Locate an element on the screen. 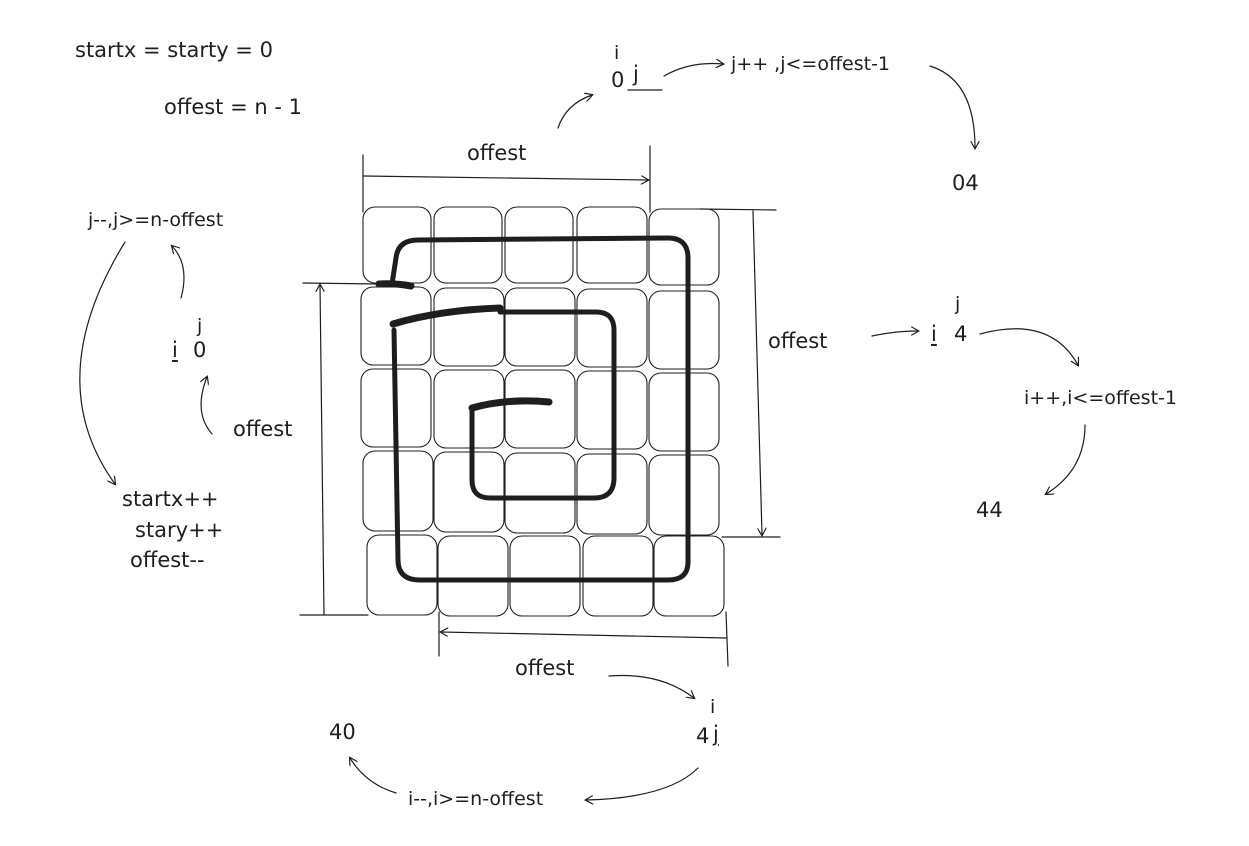 The image size is (1249, 846). arrow-top-corner-to-loop is located at coordinates (693, 70).